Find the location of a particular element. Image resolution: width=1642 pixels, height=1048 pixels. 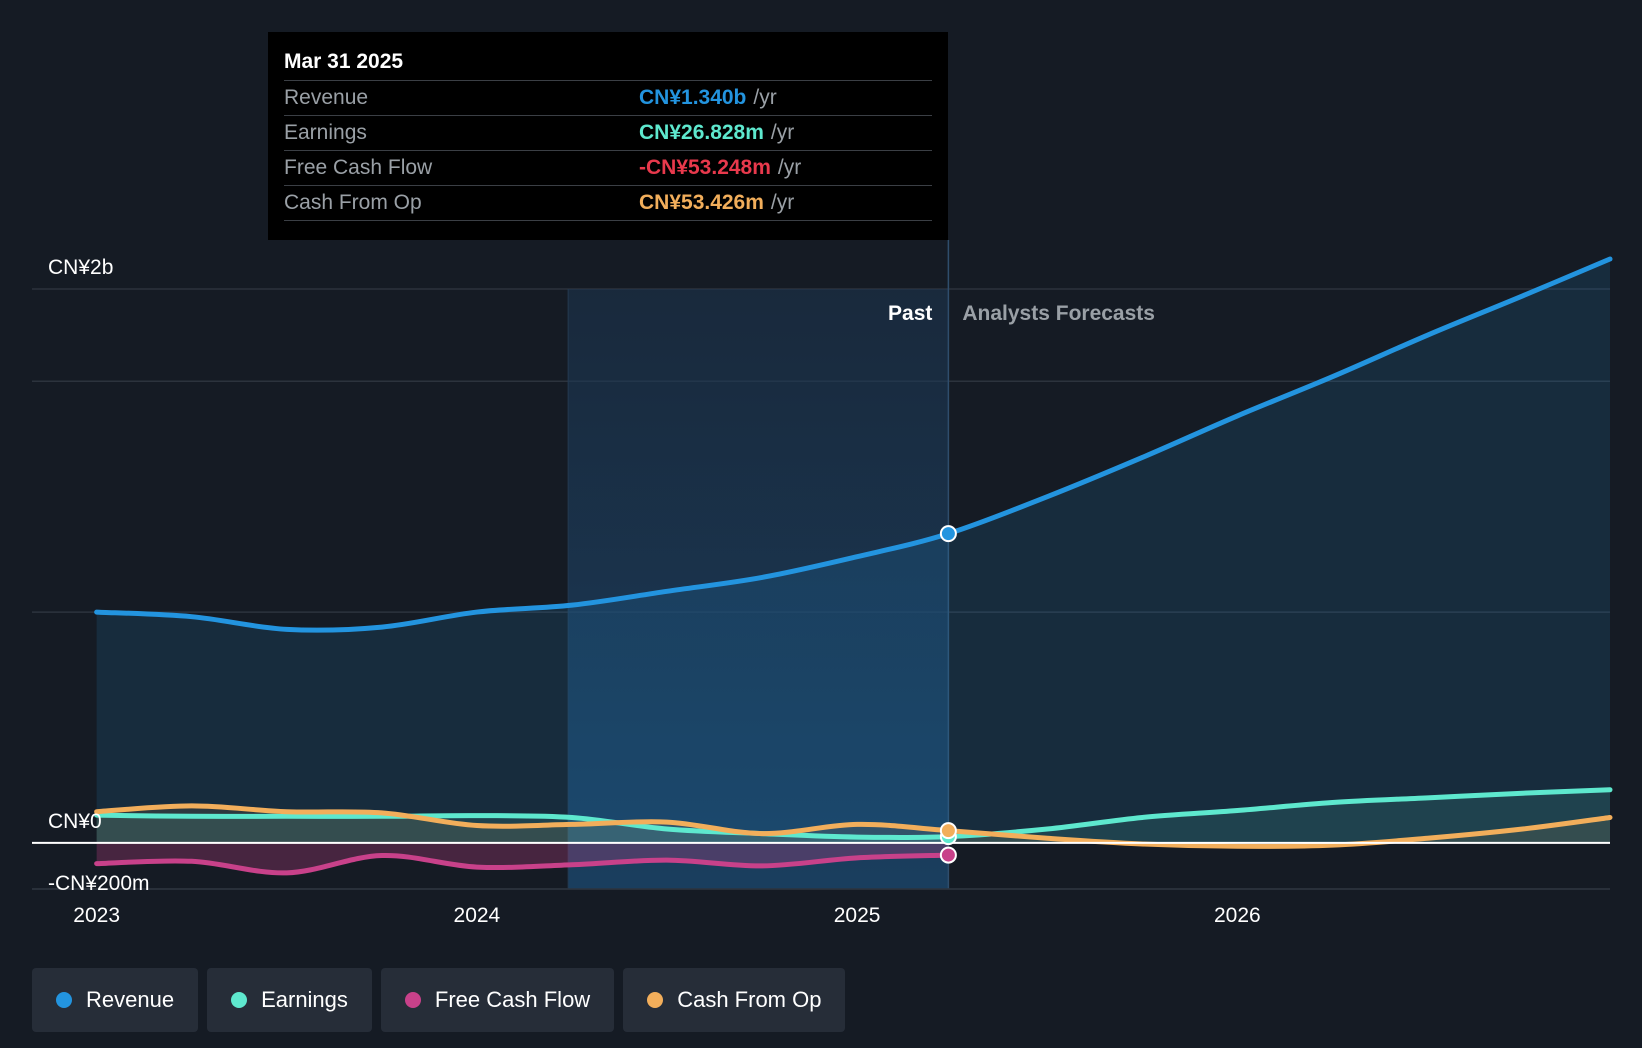

legend-item-cash-from-op: Cash From Op is located at coordinates (734, 1000).